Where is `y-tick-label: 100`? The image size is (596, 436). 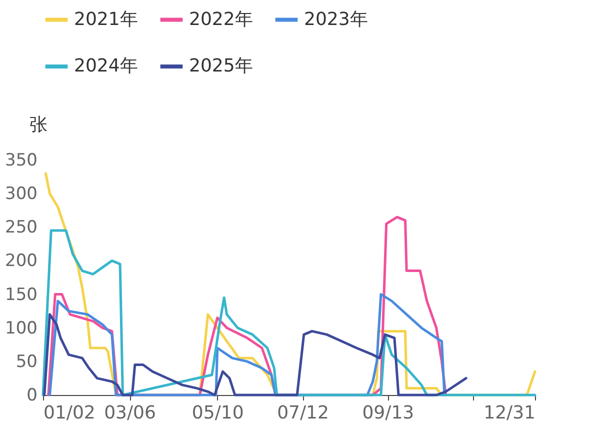 y-tick-label: 100 is located at coordinates (21, 328).